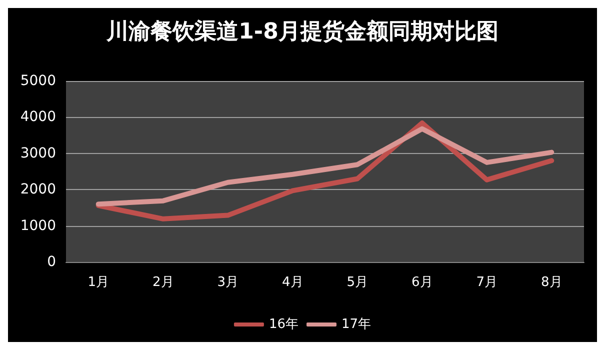 The image size is (605, 350). What do you see at coordinates (357, 282) in the screenshot?
I see `x-tick-label: 5月` at bounding box center [357, 282].